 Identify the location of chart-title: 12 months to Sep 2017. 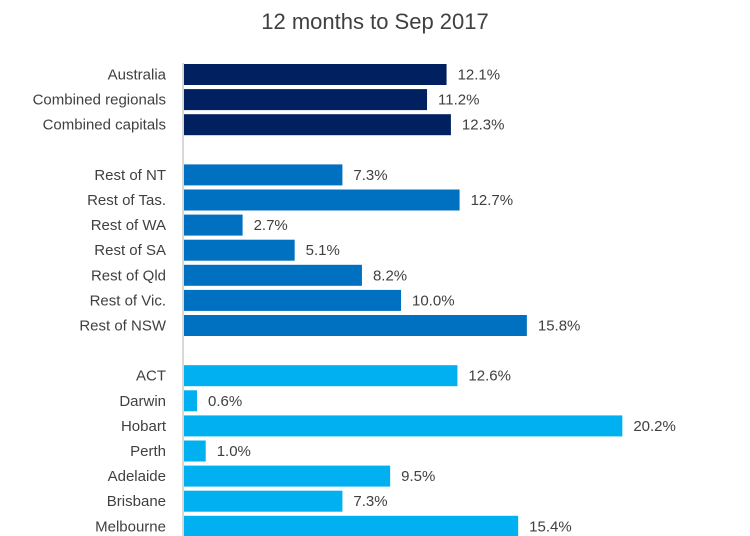
(375, 21).